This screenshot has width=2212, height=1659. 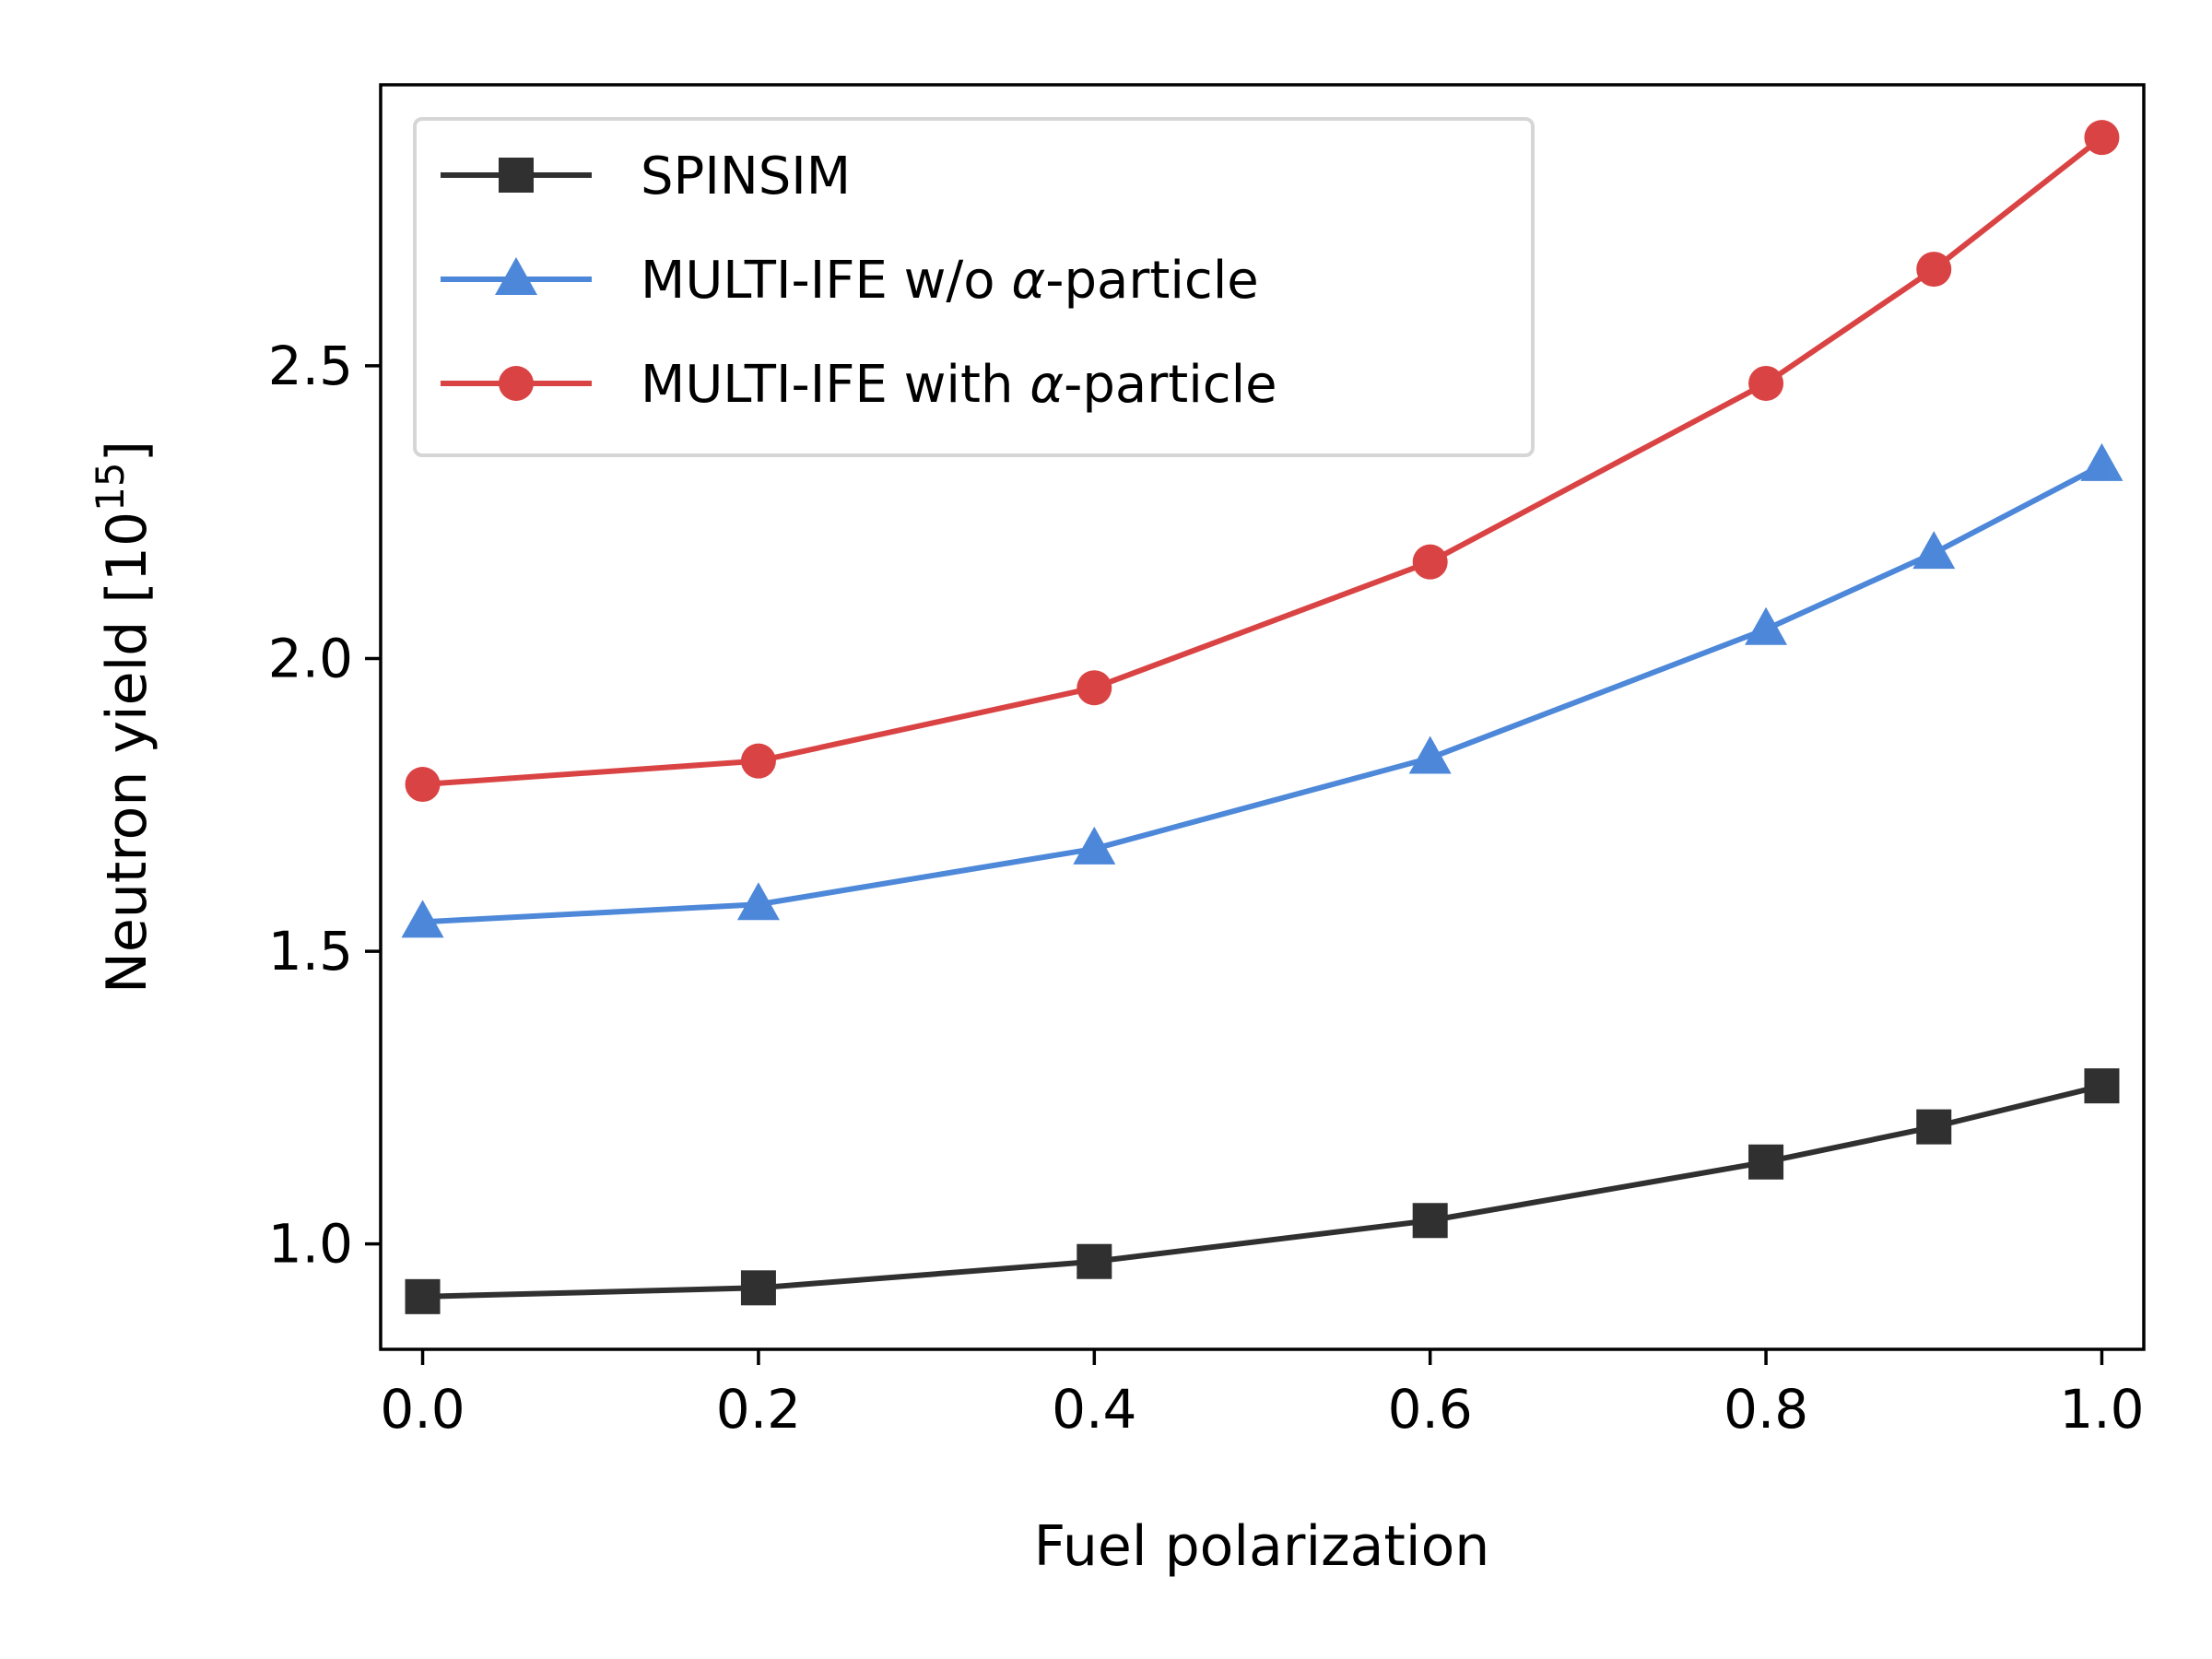 I want to click on x-tick-label: 0.4, so click(x=1094, y=1409).